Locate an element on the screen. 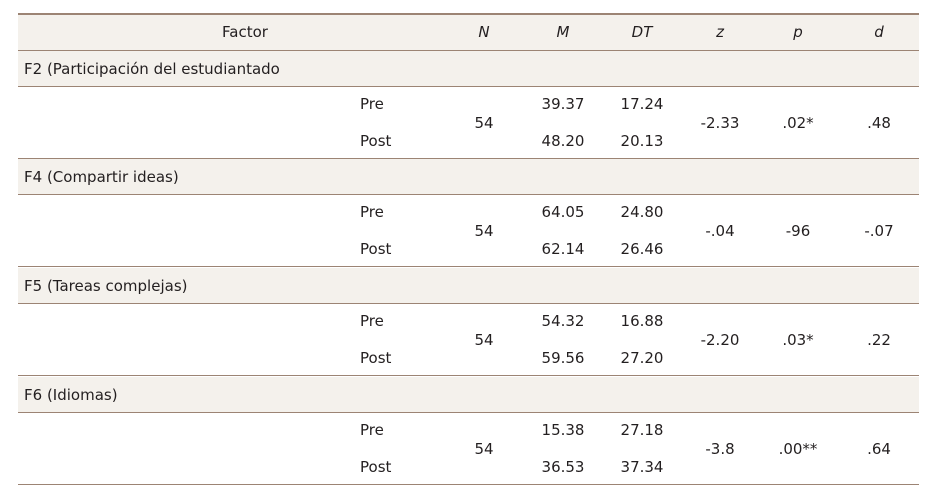 Image resolution: width=945 pixels, height=491 pixels. p-cell: -96 is located at coordinates (798, 231).